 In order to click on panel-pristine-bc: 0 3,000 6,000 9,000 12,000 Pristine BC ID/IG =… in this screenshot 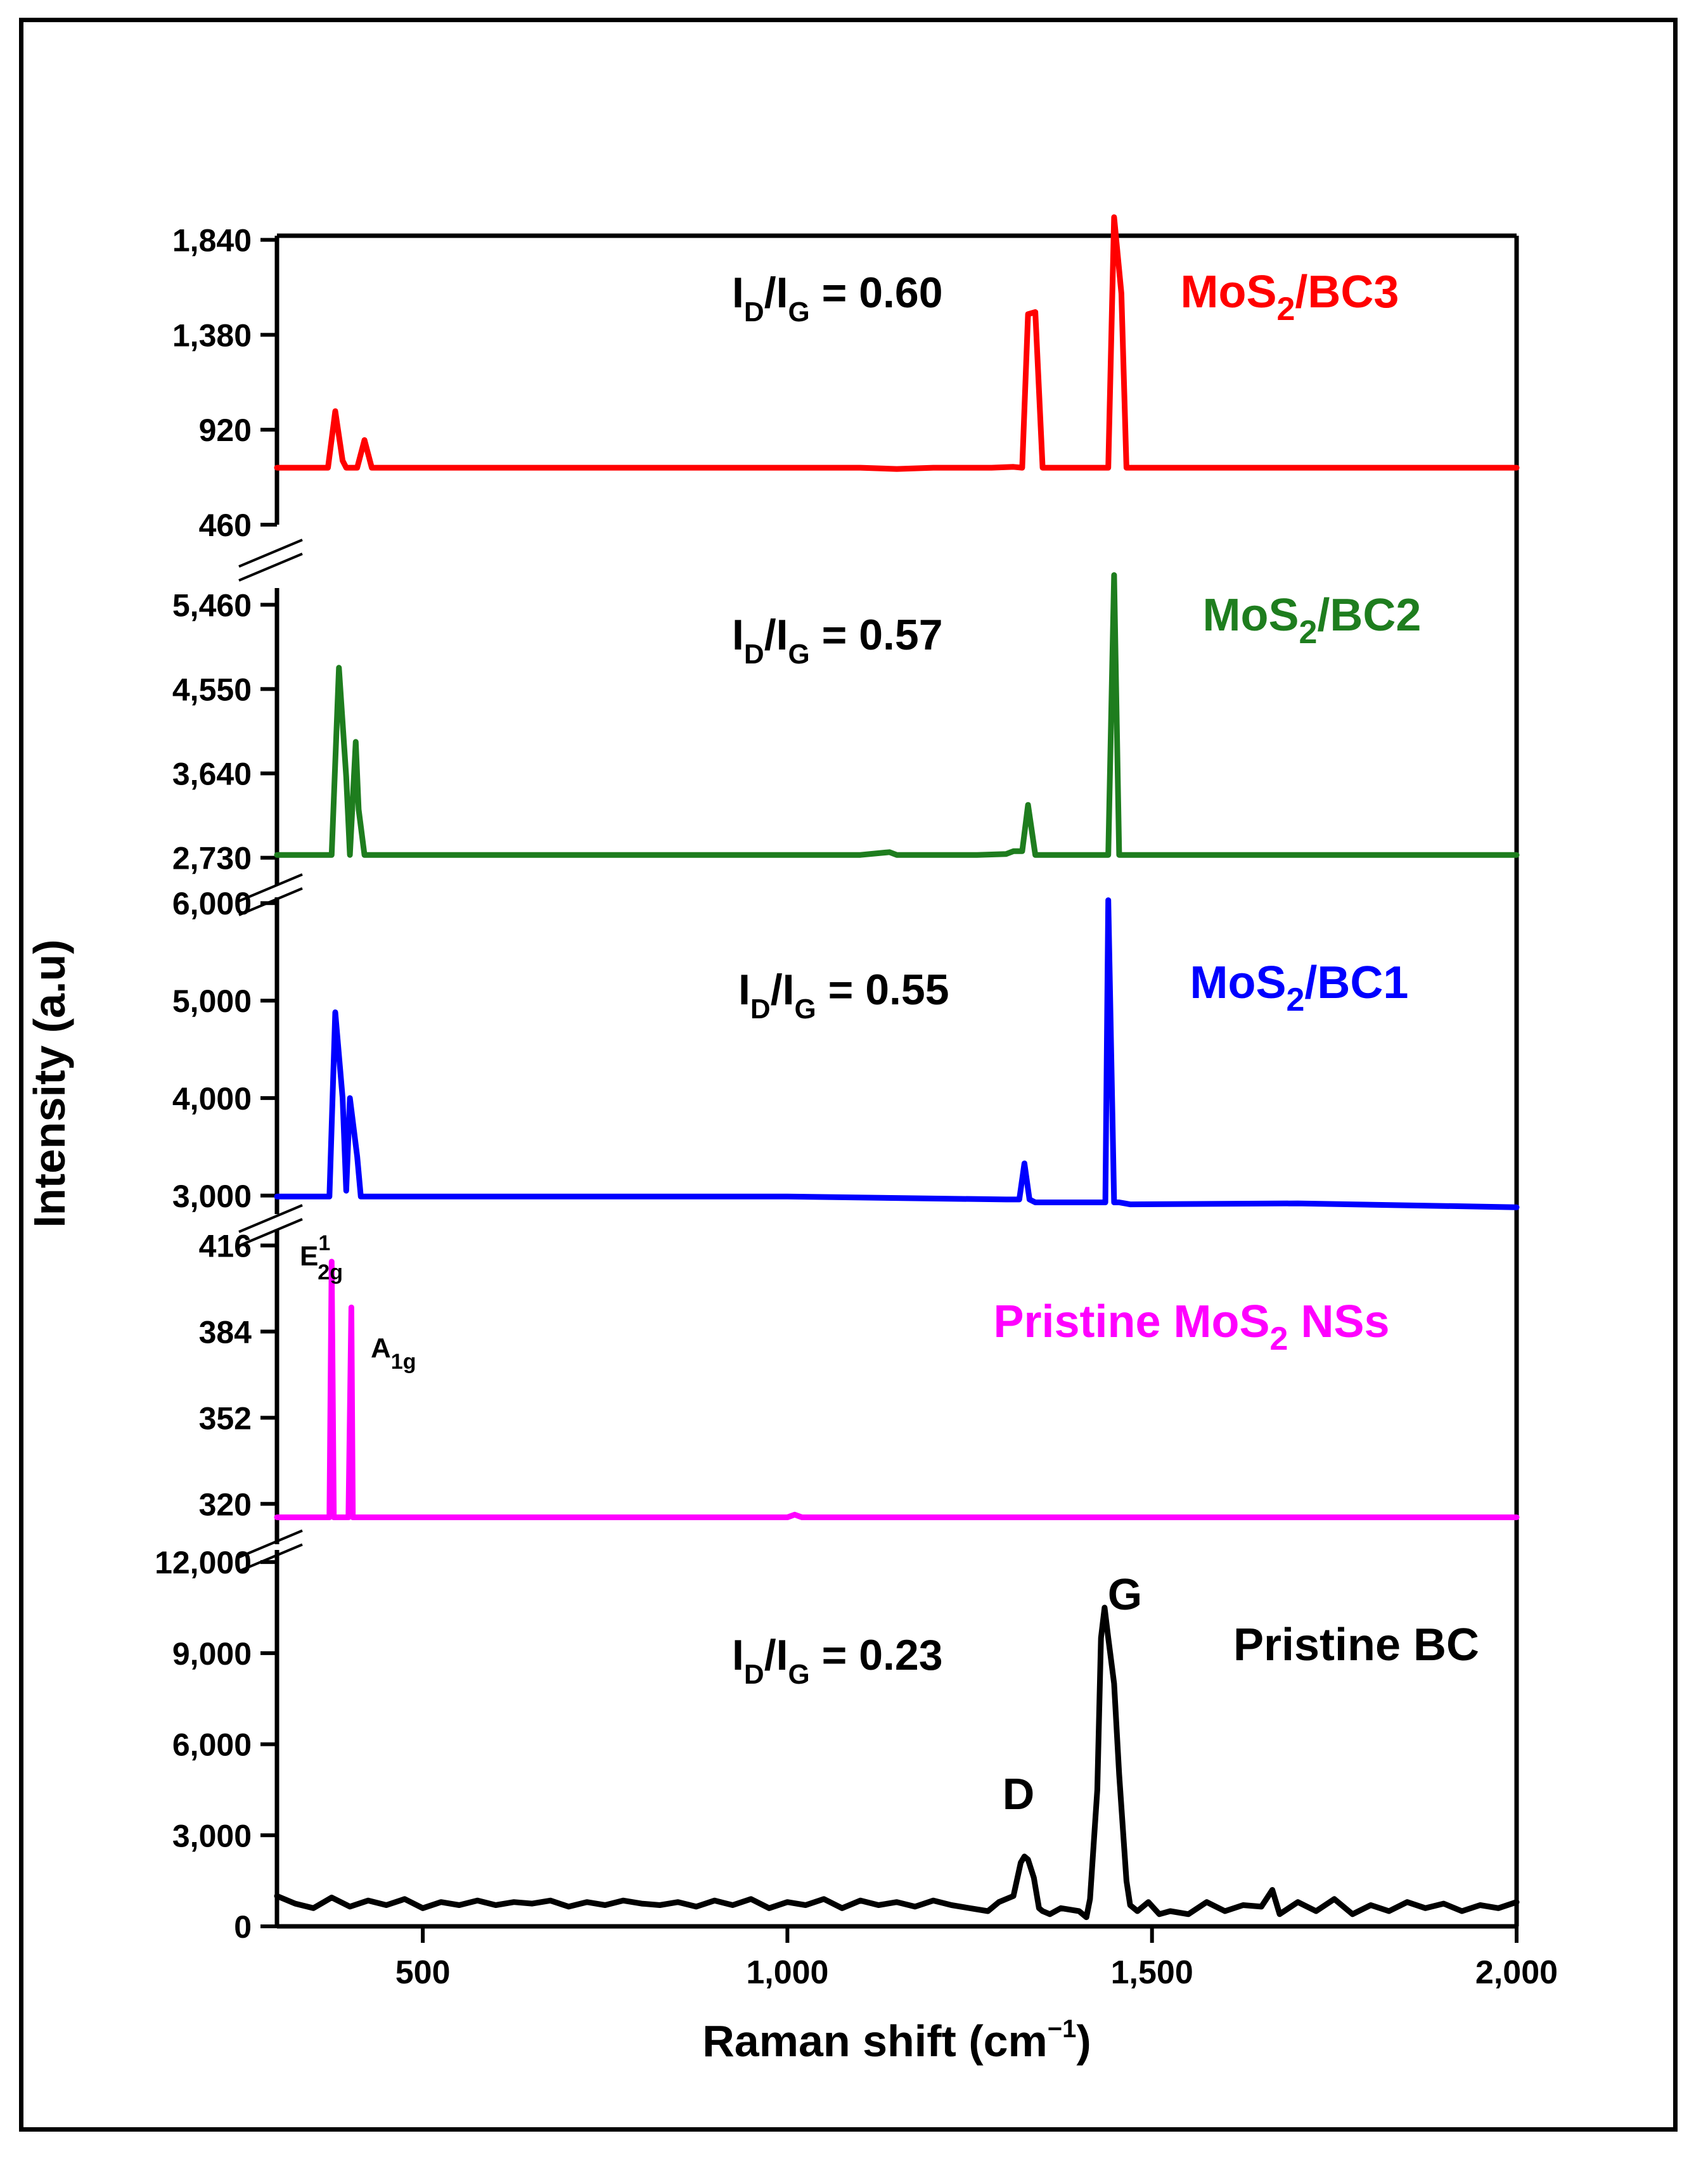, I will do `click(837, 1745)`.